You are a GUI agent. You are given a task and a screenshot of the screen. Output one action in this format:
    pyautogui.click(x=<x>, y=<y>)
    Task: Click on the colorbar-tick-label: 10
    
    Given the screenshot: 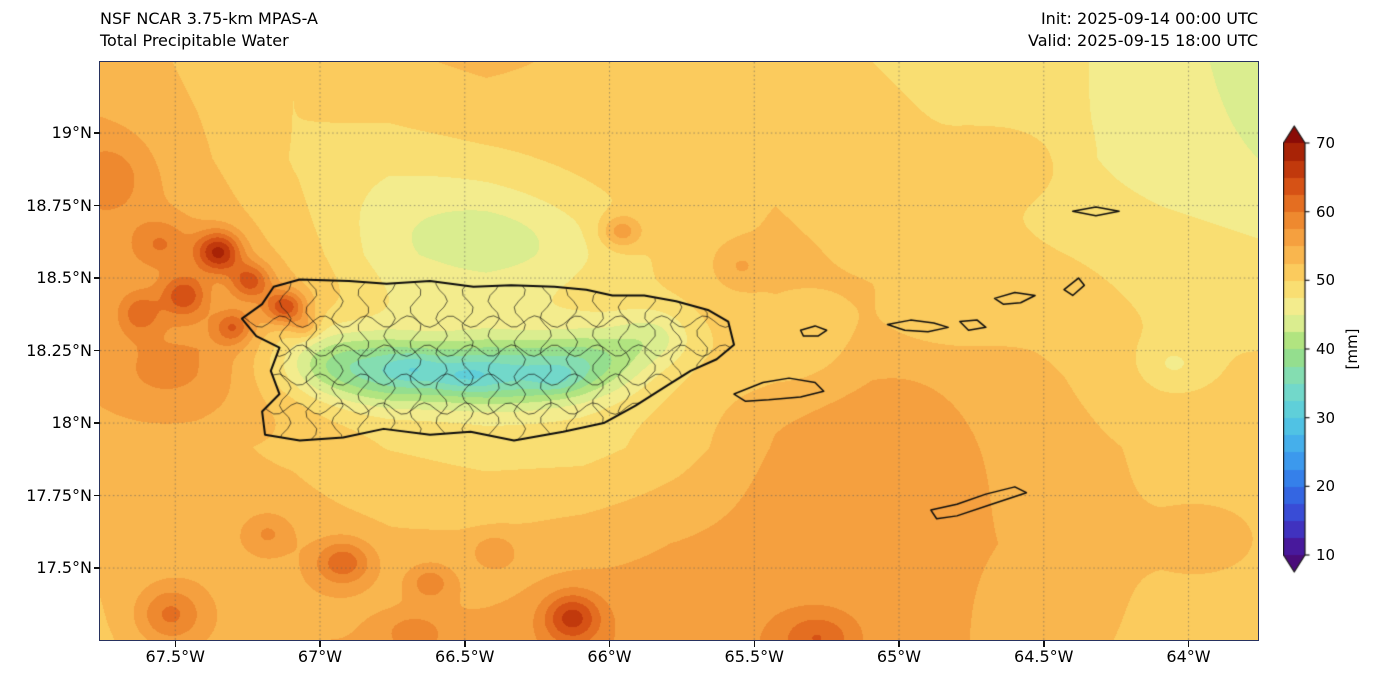 What is the action you would take?
    pyautogui.click(x=1326, y=555)
    